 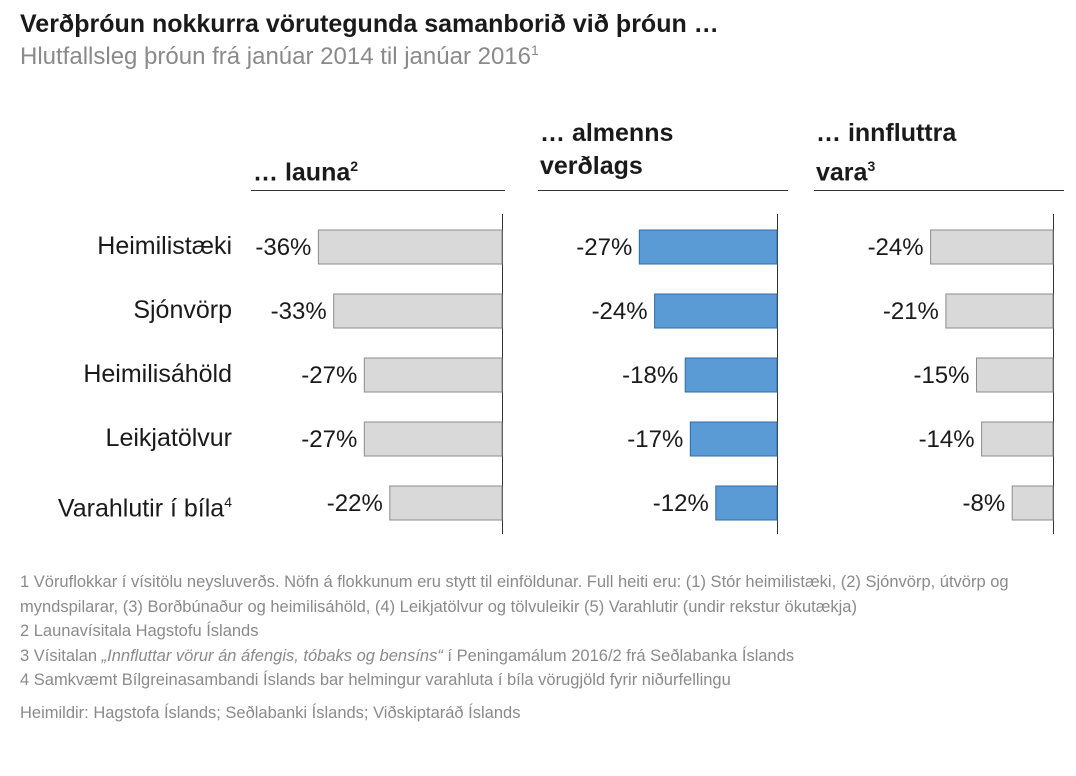 What do you see at coordinates (139, 631) in the screenshot?
I see `footnote-2: 2 Launavísitala Hagstofu Íslands` at bounding box center [139, 631].